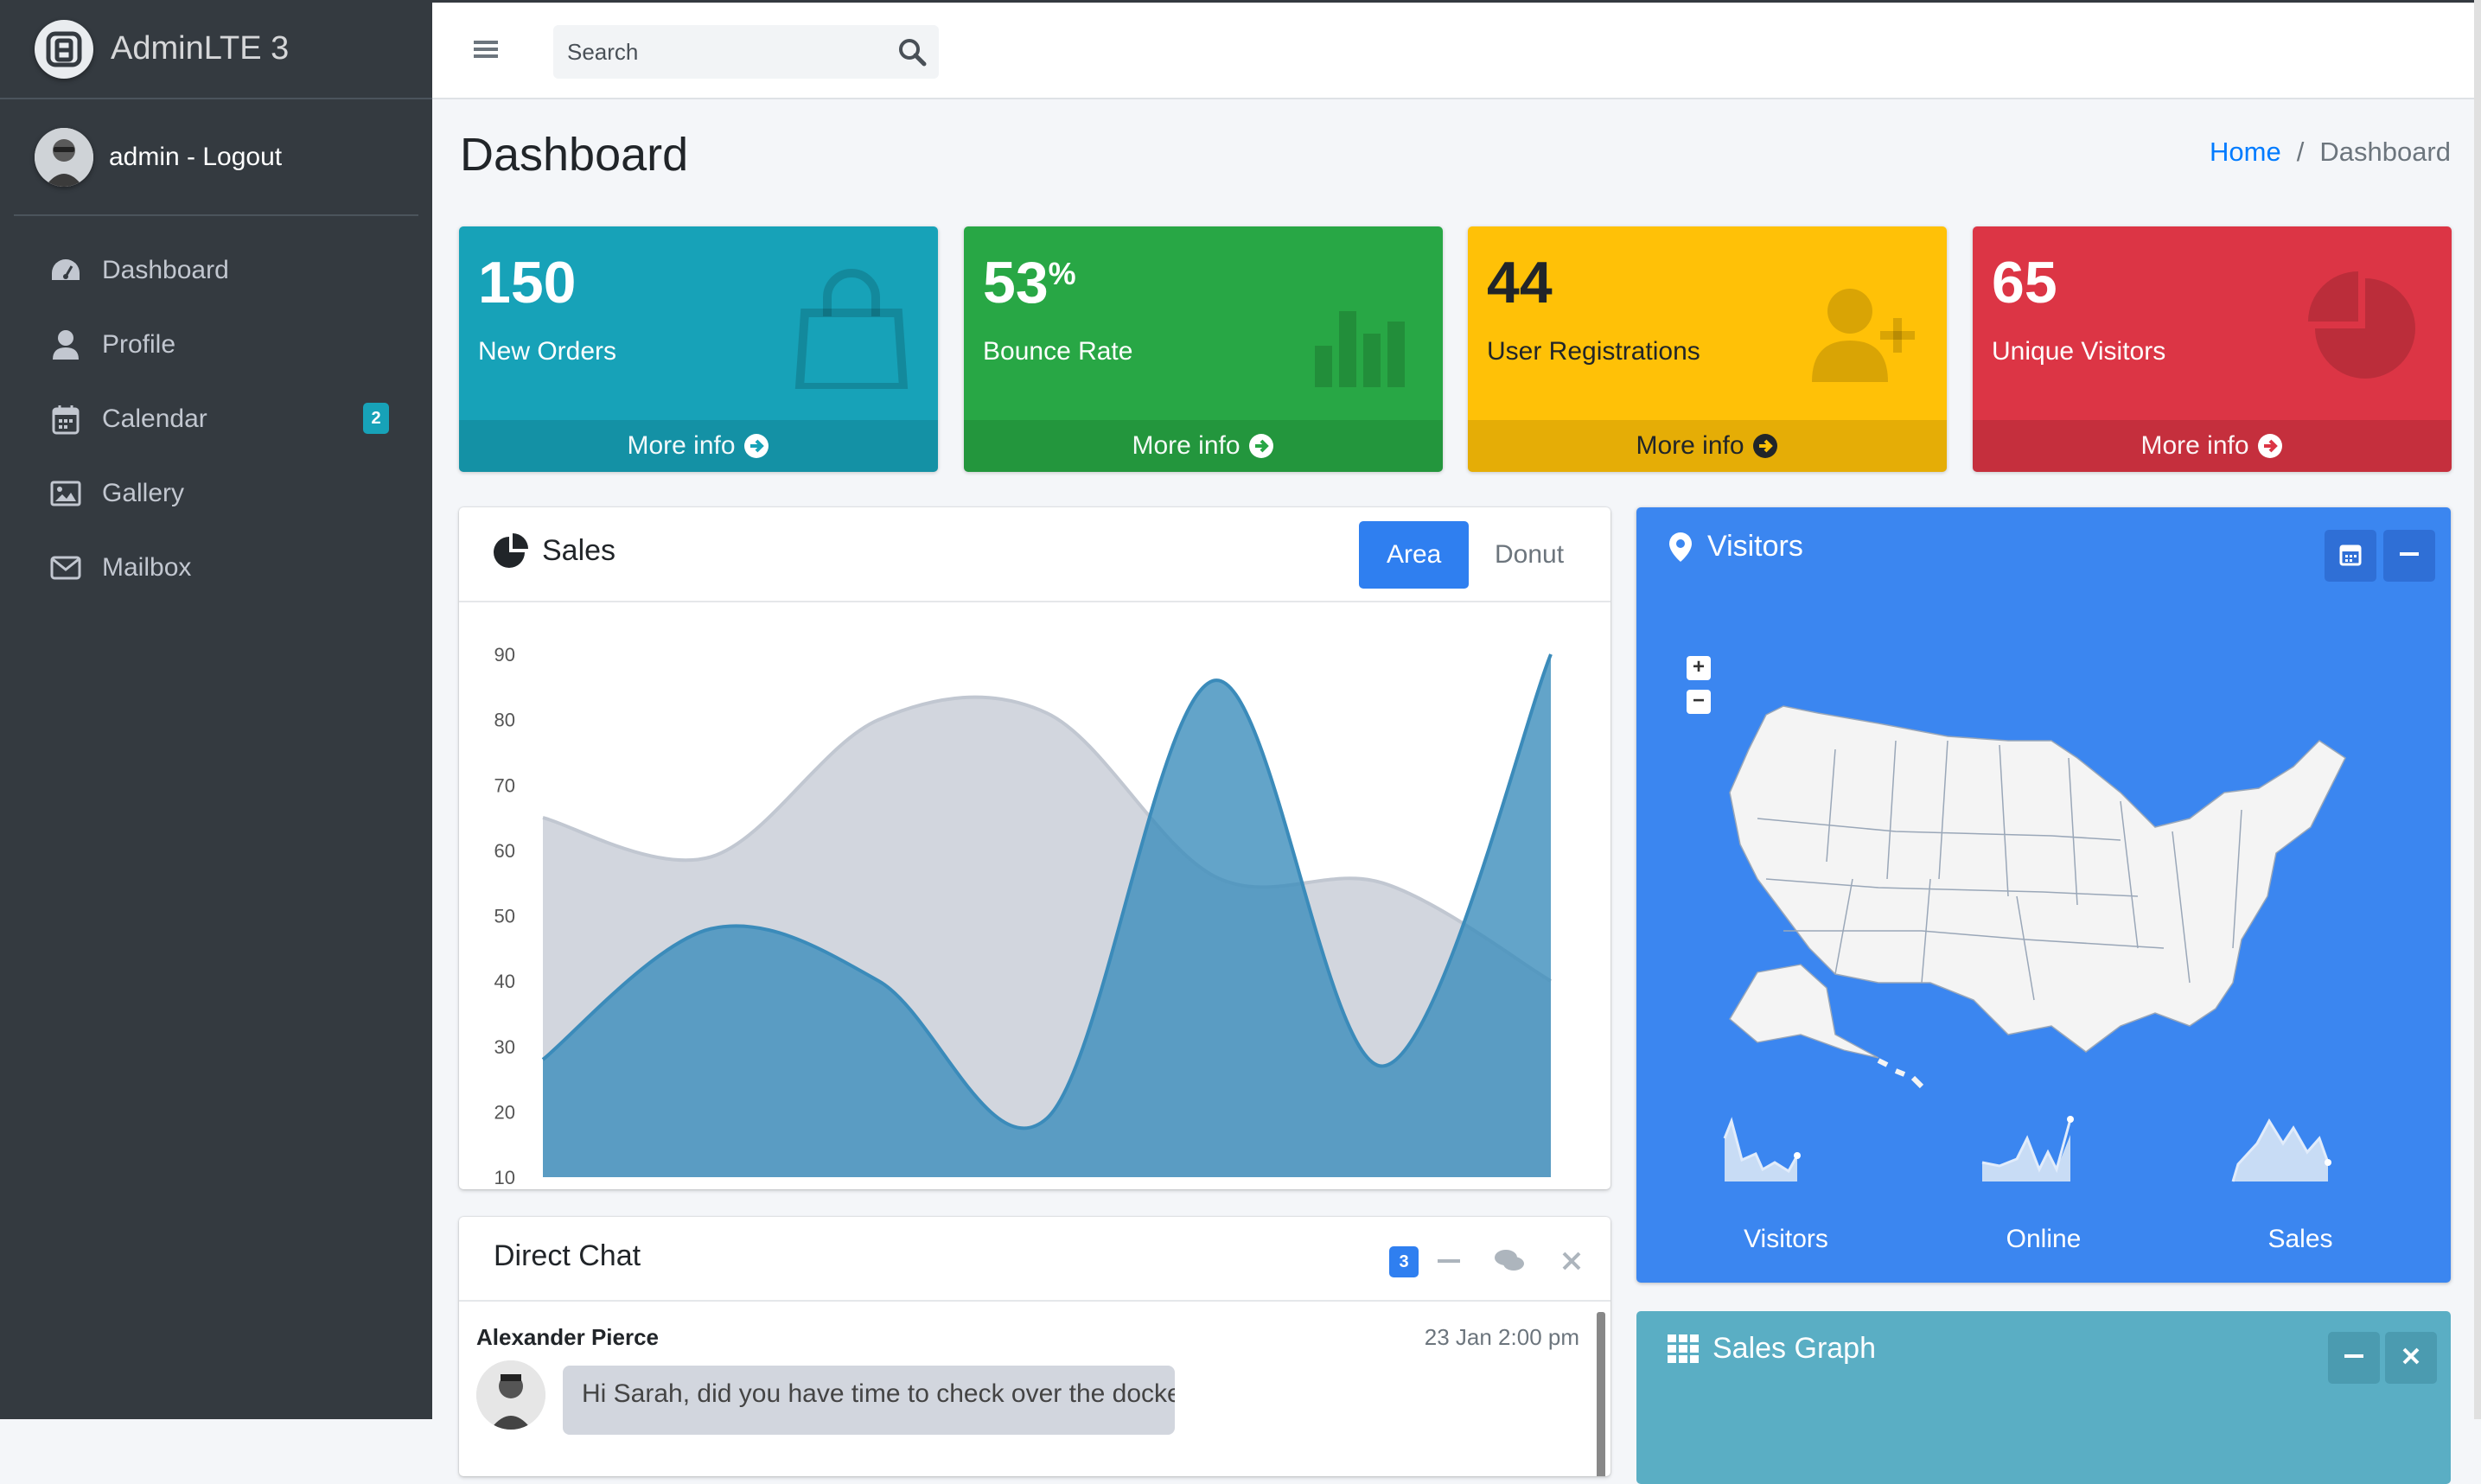 The image size is (2481, 1484). I want to click on sidebar-item-label: Mailbox, so click(147, 567).